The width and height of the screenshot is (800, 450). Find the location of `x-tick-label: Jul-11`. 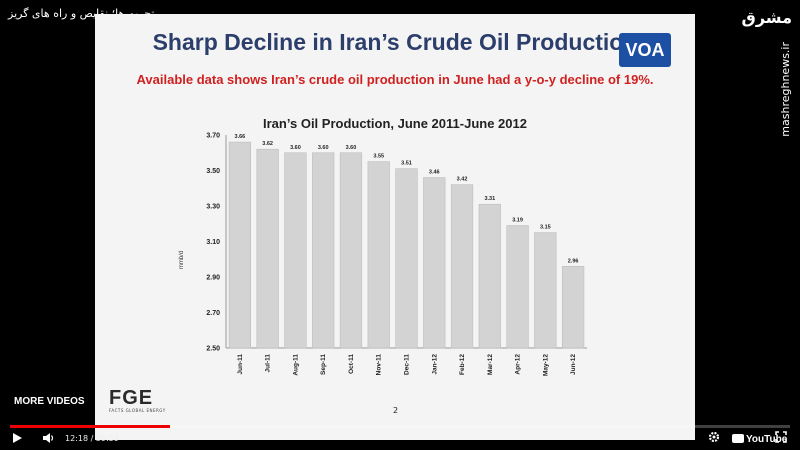

x-tick-label: Jul-11 is located at coordinates (268, 363).